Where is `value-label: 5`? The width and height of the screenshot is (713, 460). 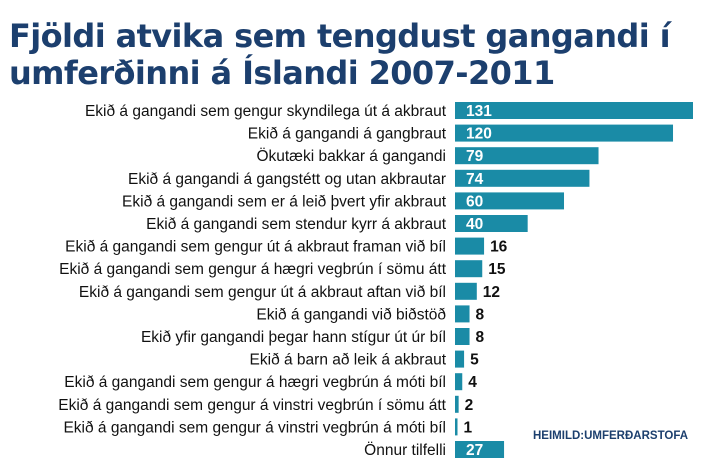 value-label: 5 is located at coordinates (474, 360).